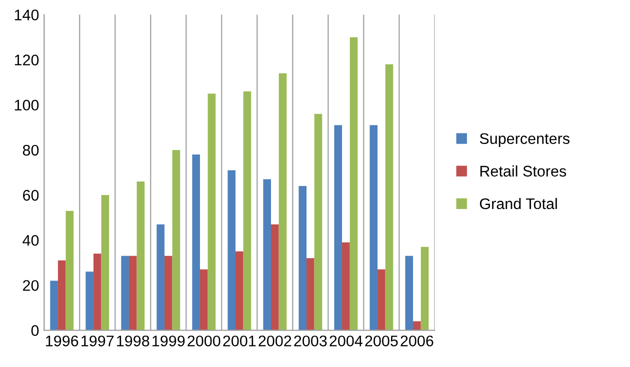  I want to click on x-tick-label: 1997, so click(98, 341).